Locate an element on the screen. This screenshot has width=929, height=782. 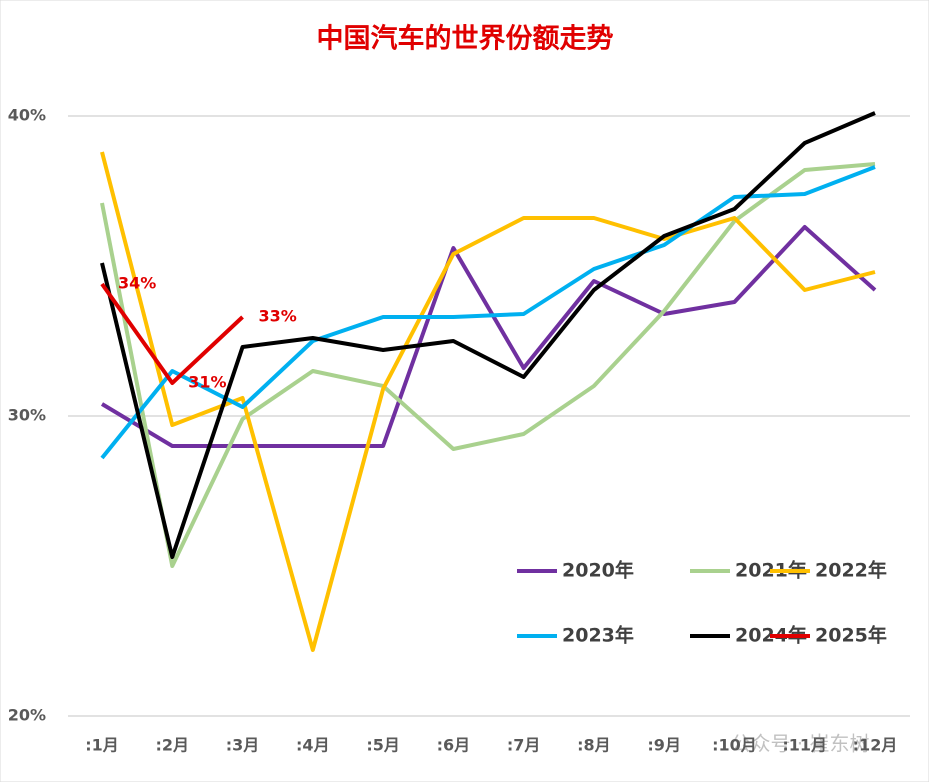
x-tick-label: :10月 is located at coordinates (734, 745).